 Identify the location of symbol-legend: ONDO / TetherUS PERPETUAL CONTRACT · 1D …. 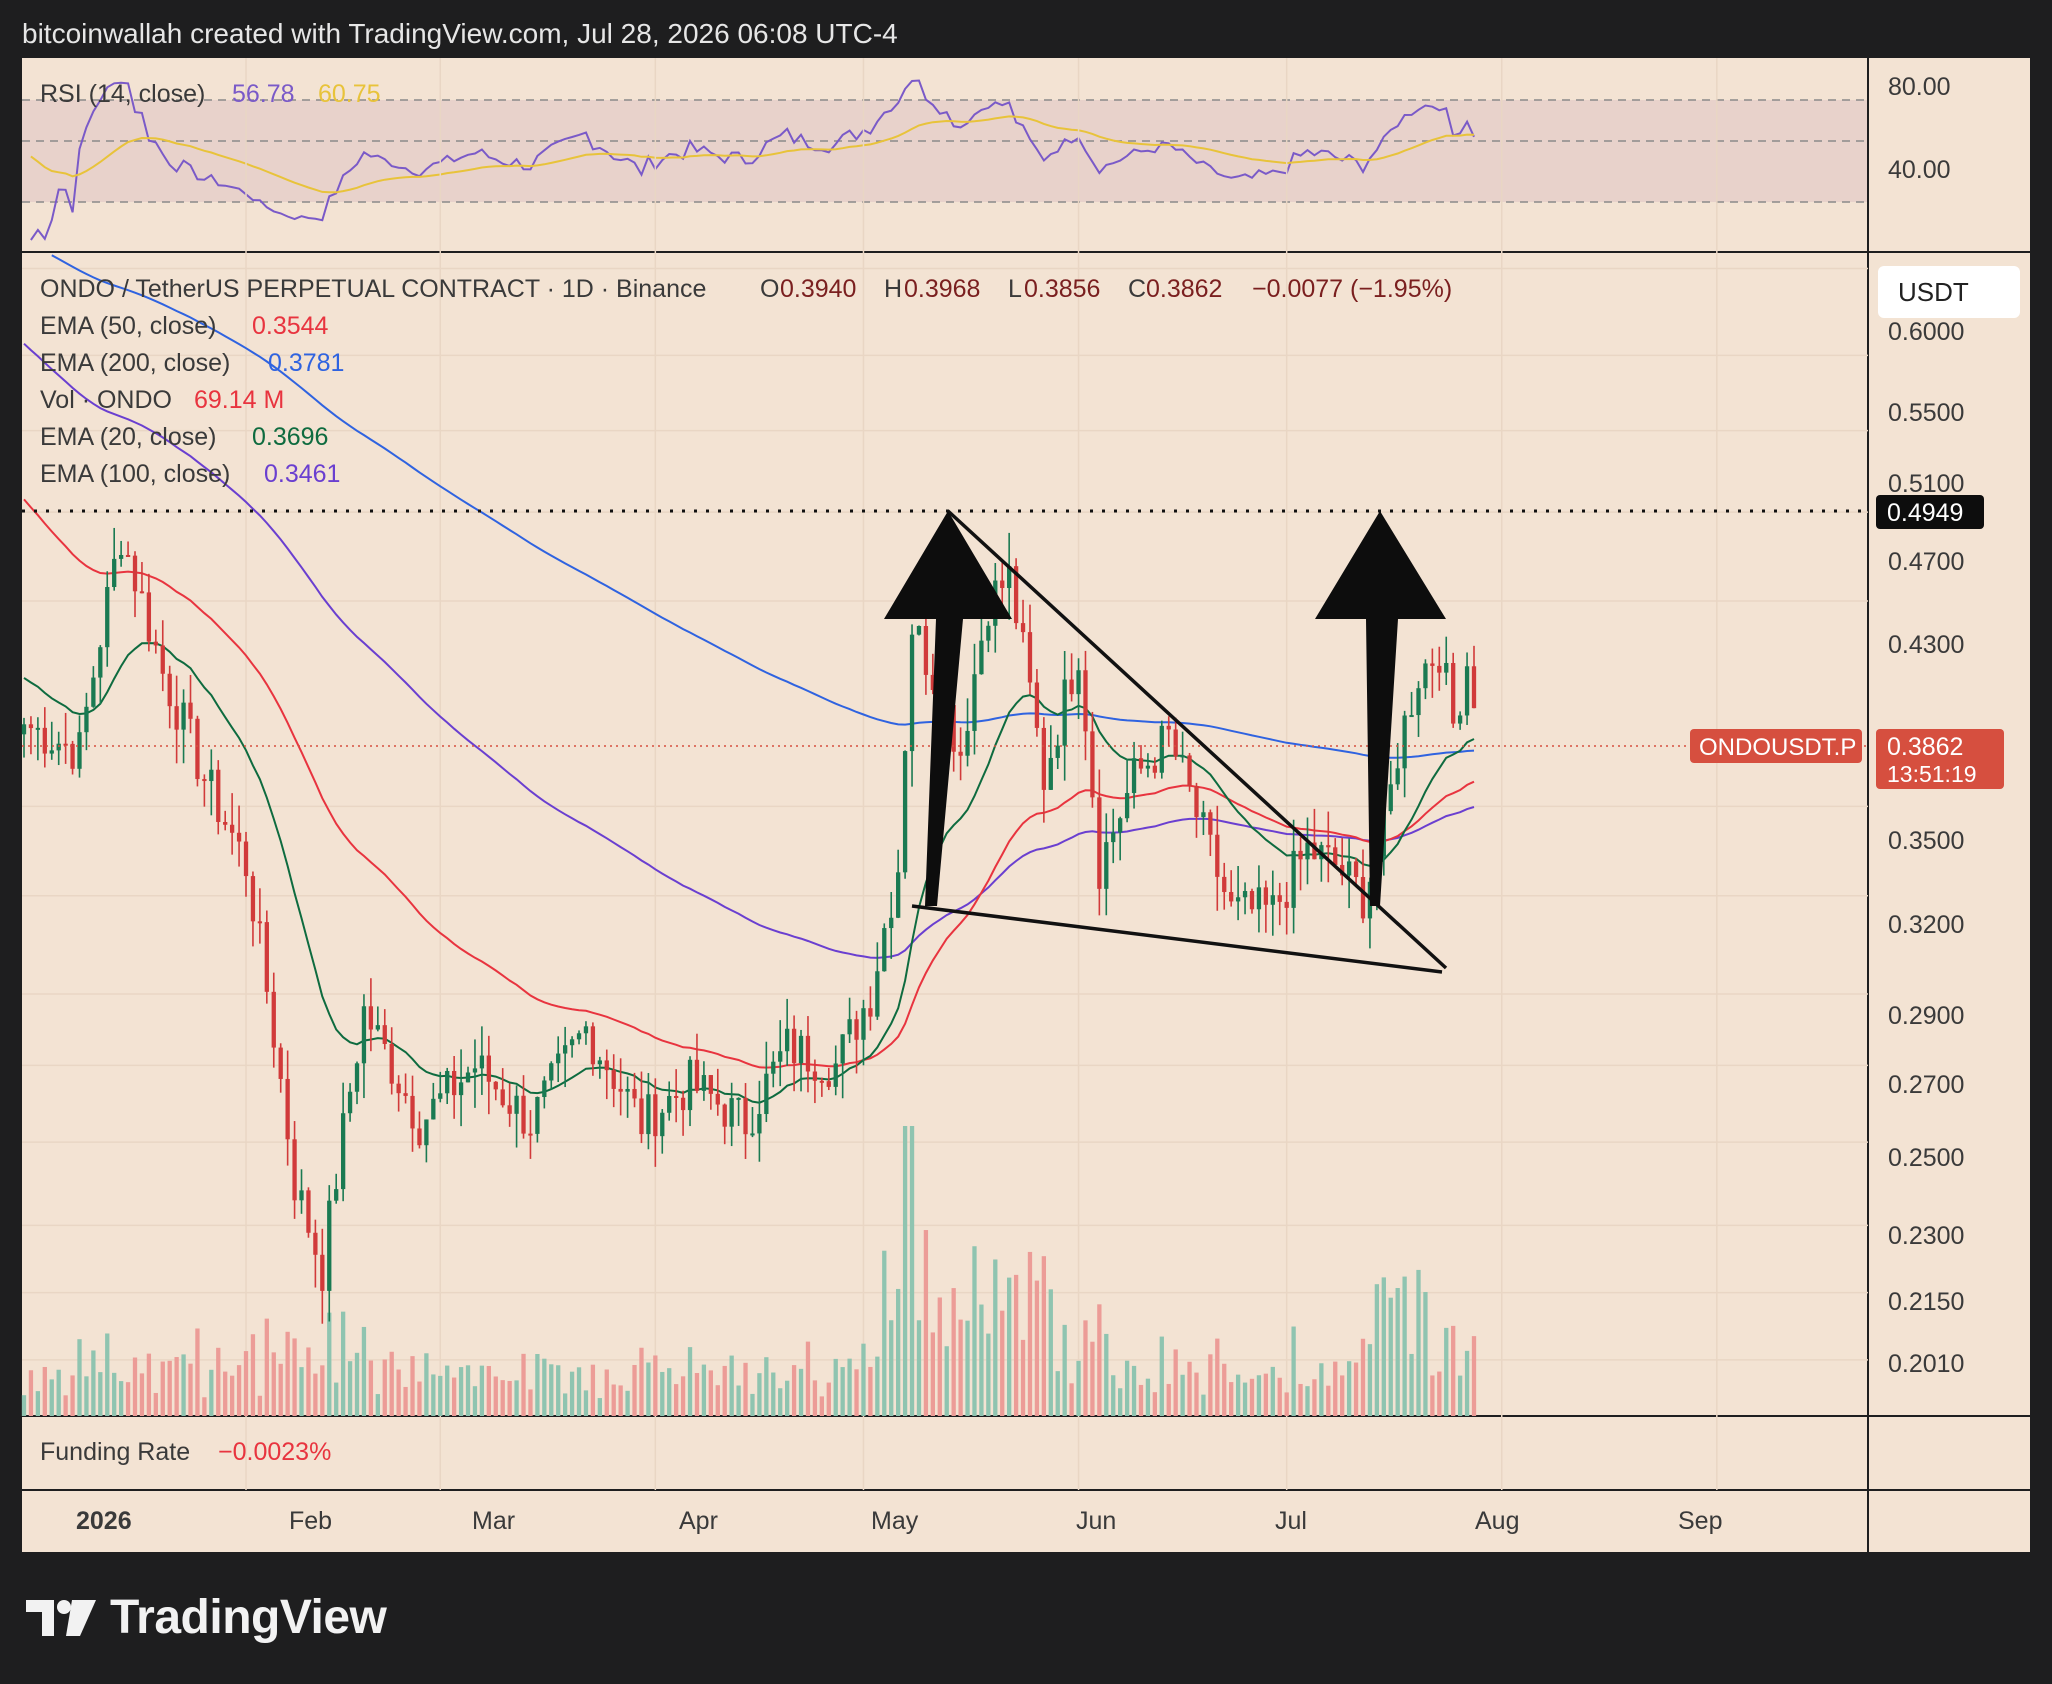
(746, 289).